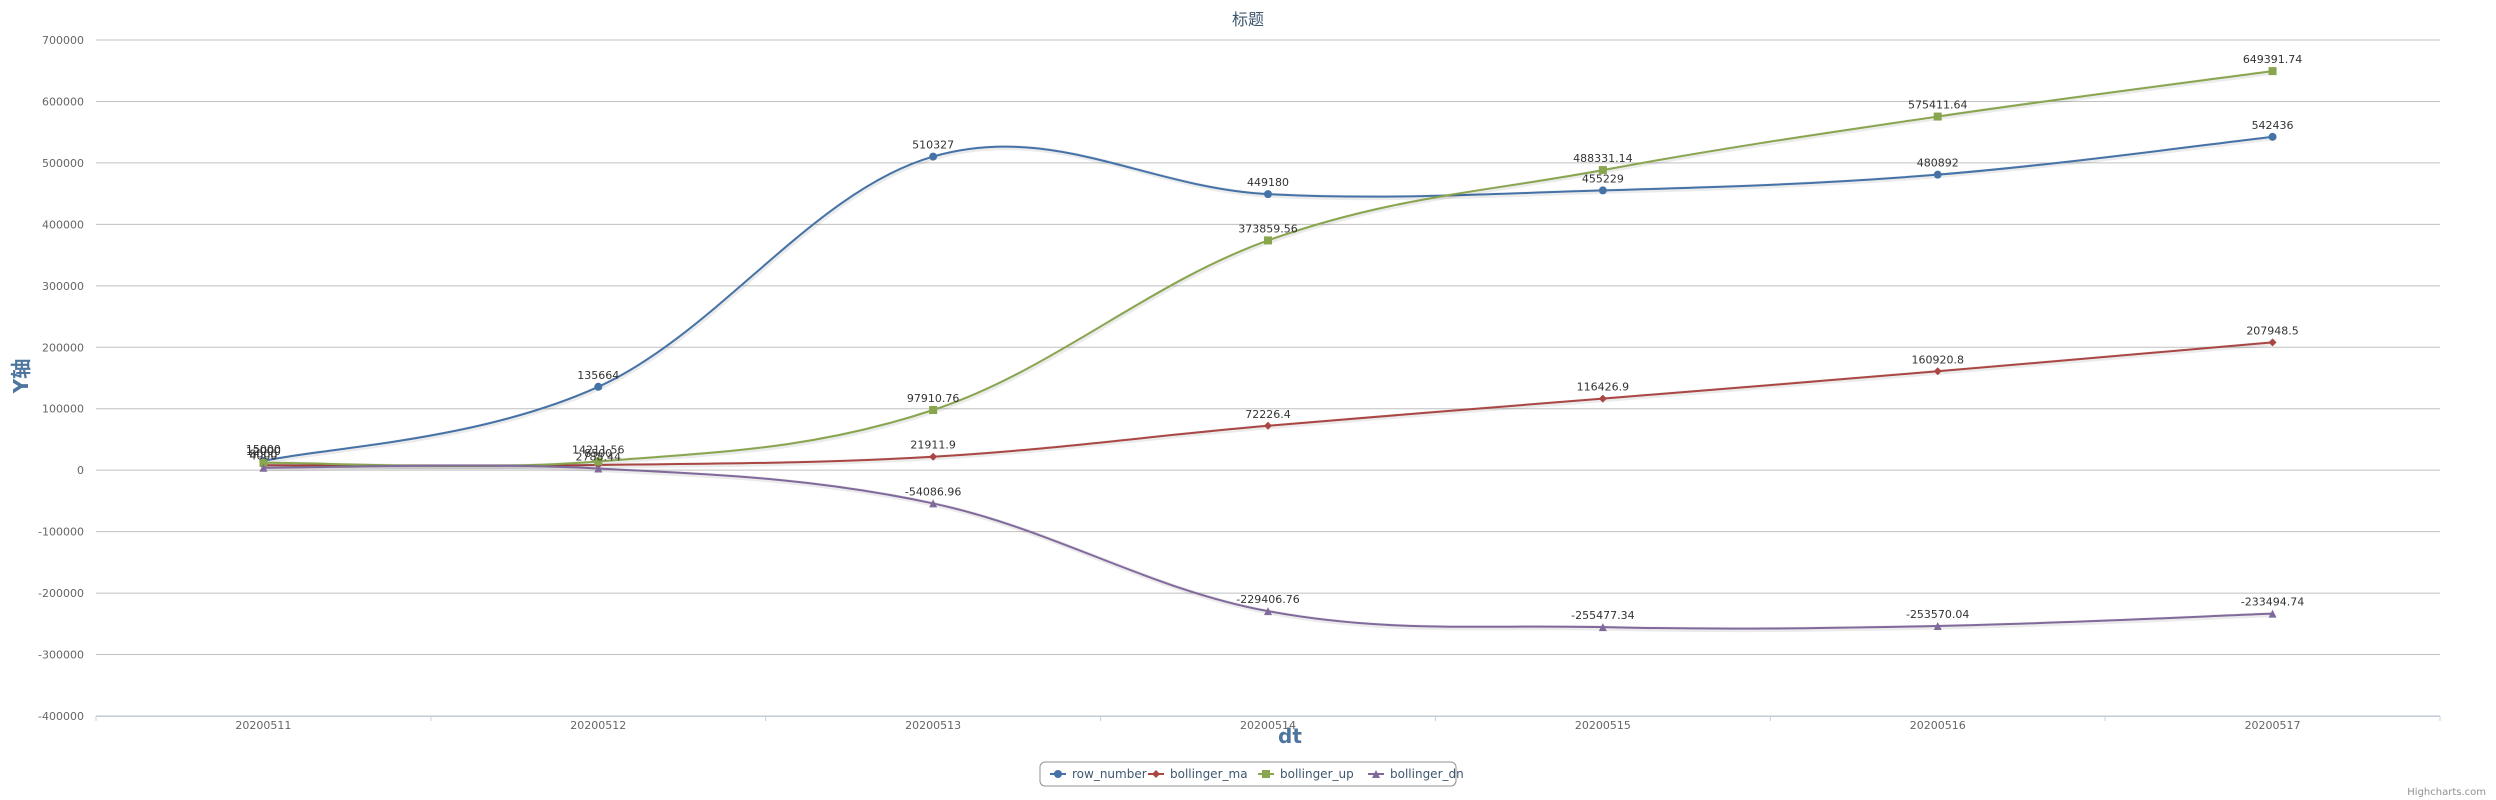 This screenshot has height=800, width=2496. Describe the element at coordinates (1427, 774) in the screenshot. I see `legend-label: bollinger_dn` at that location.